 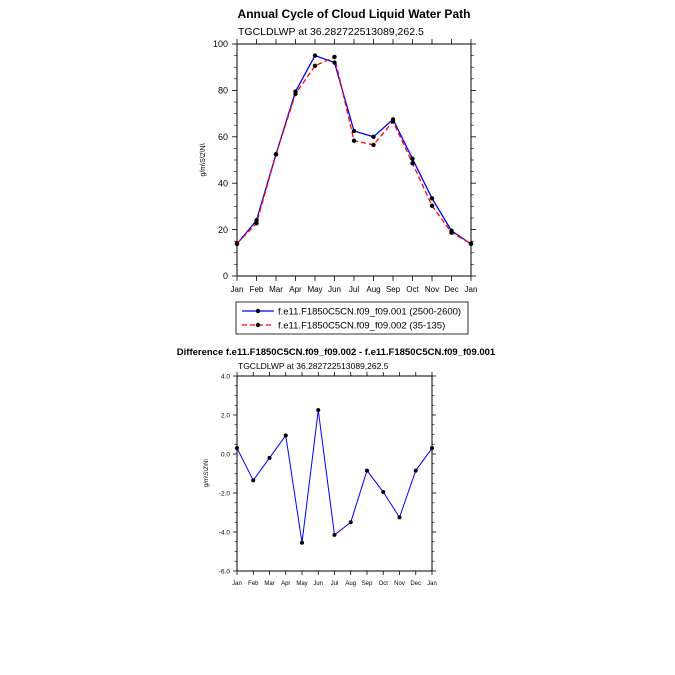 I want to click on chart2-series-1-line, so click(x=334, y=476).